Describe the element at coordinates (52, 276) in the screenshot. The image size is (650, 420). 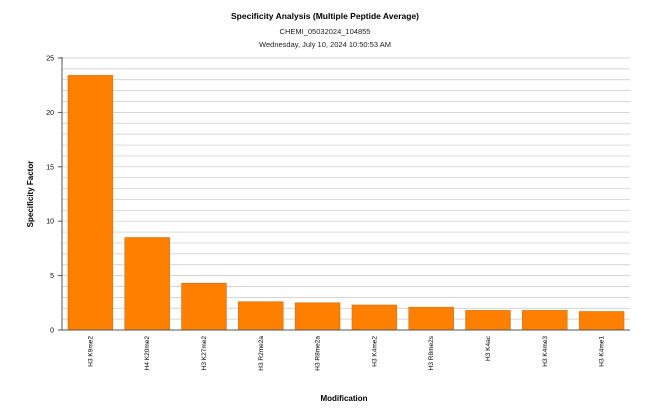
I see `y-tick-label: 5` at that location.